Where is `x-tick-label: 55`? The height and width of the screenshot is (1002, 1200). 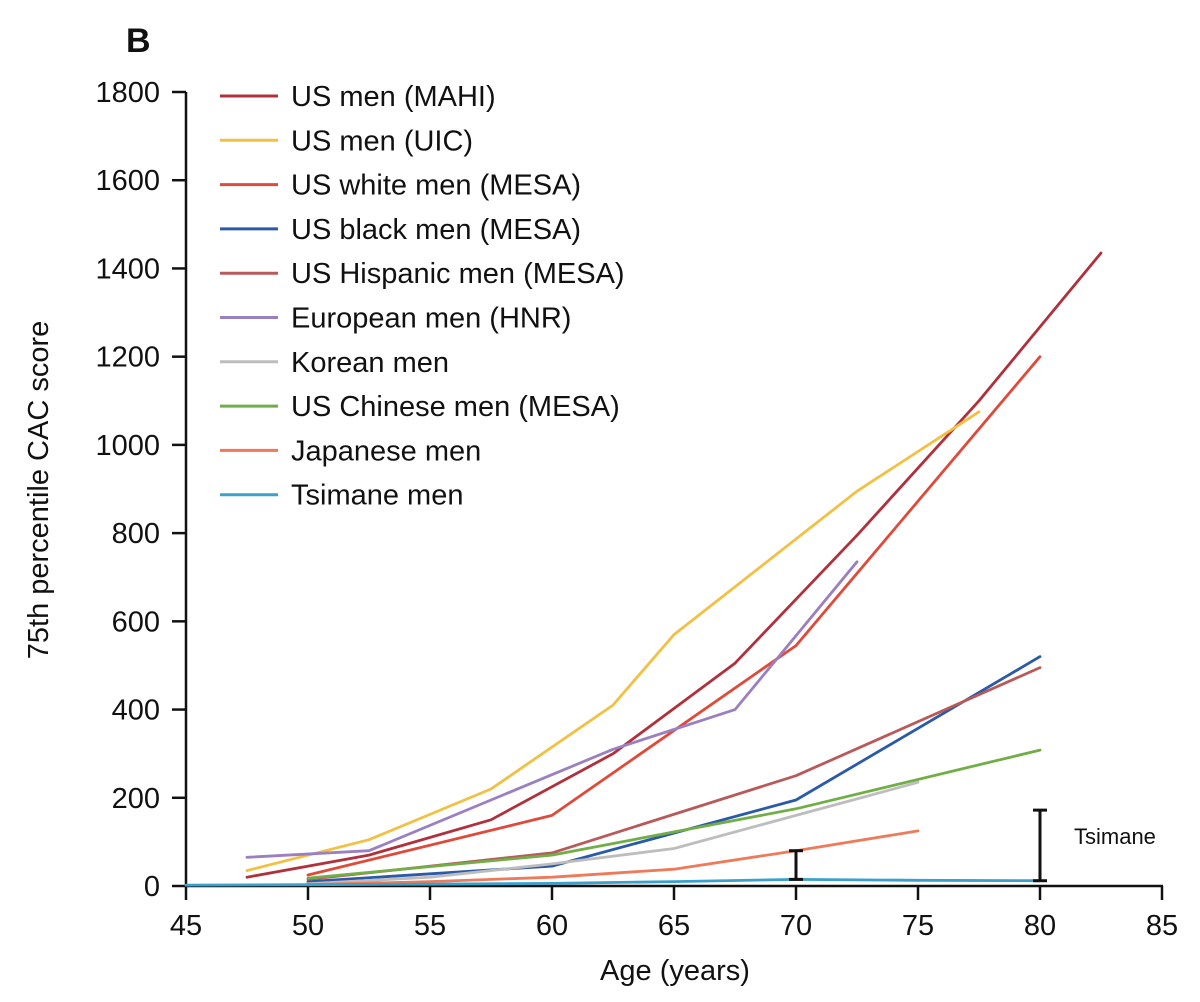
x-tick-label: 55 is located at coordinates (430, 926).